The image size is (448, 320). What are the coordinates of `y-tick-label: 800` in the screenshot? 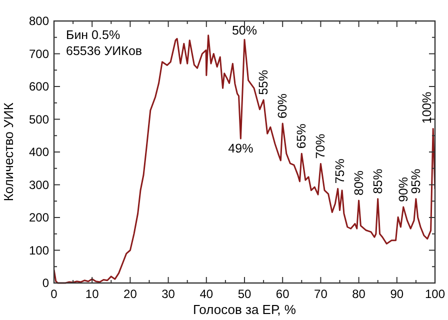 It's located at (39, 21).